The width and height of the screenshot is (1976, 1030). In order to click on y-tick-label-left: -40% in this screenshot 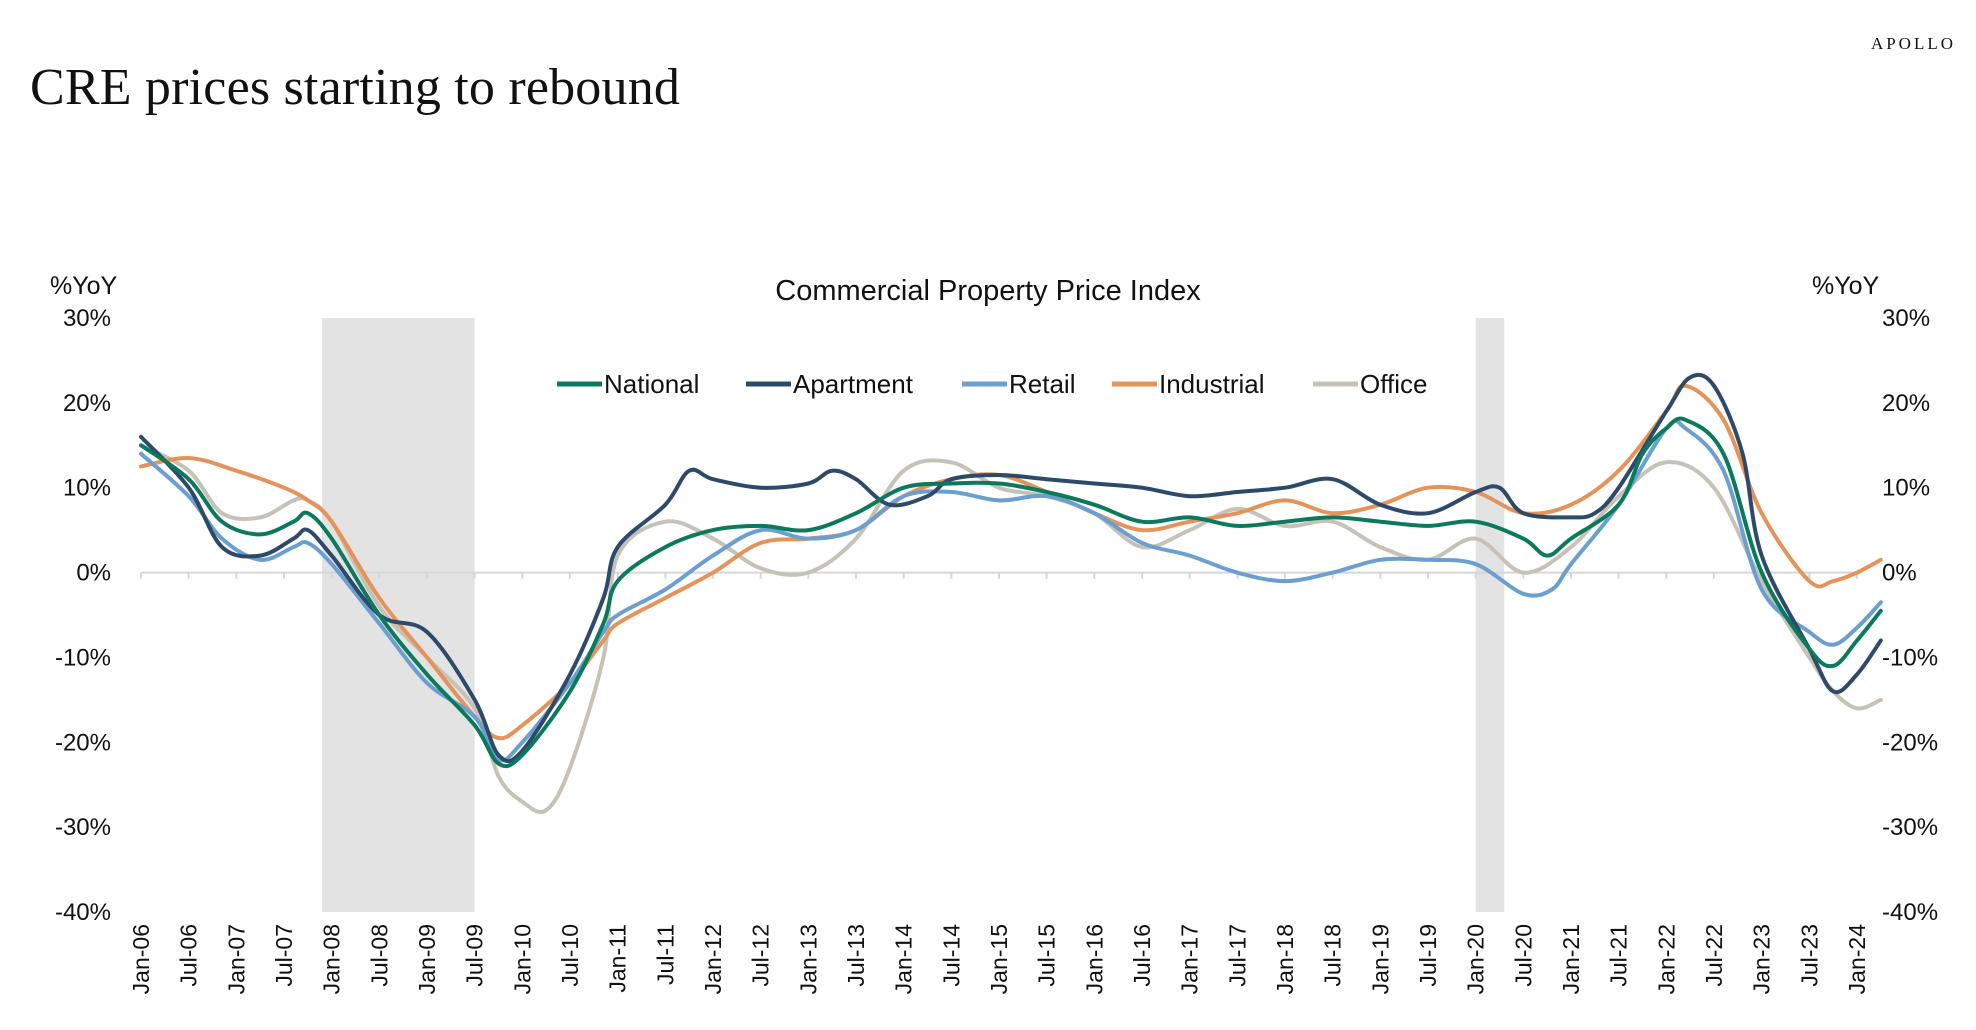, I will do `click(83, 912)`.